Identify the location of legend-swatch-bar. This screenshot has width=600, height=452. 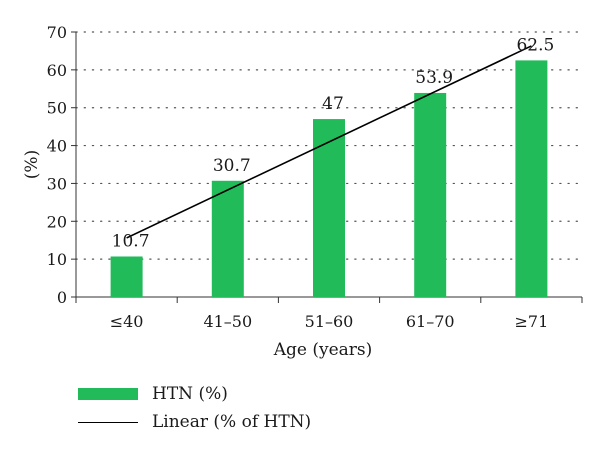
(108, 394).